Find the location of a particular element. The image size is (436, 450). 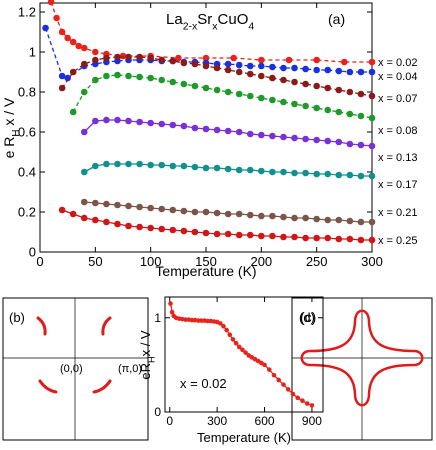

series-label: x = 0.02 is located at coordinates (397, 63).